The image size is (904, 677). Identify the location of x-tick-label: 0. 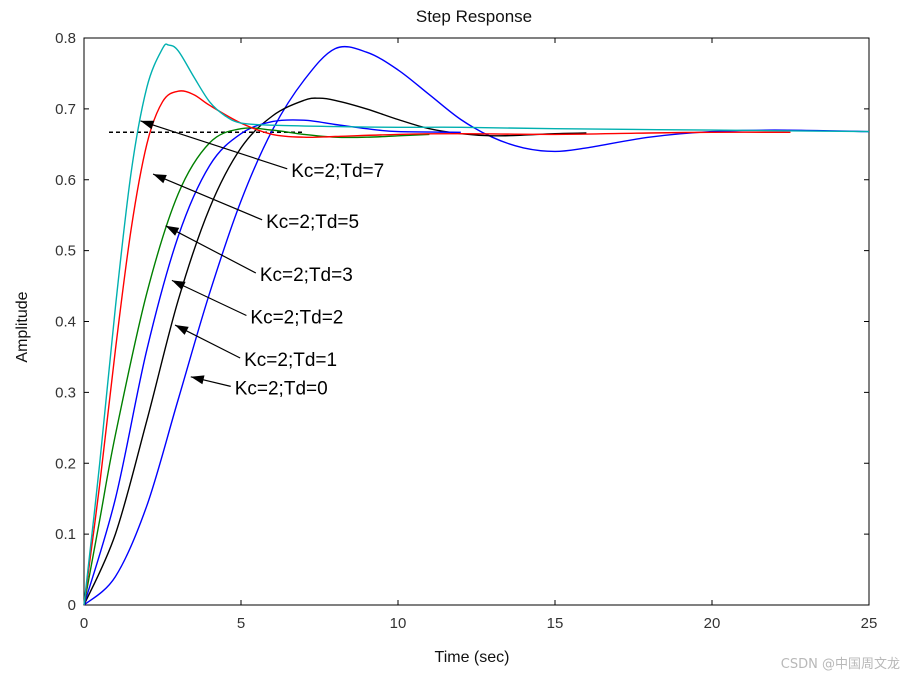
(84, 623).